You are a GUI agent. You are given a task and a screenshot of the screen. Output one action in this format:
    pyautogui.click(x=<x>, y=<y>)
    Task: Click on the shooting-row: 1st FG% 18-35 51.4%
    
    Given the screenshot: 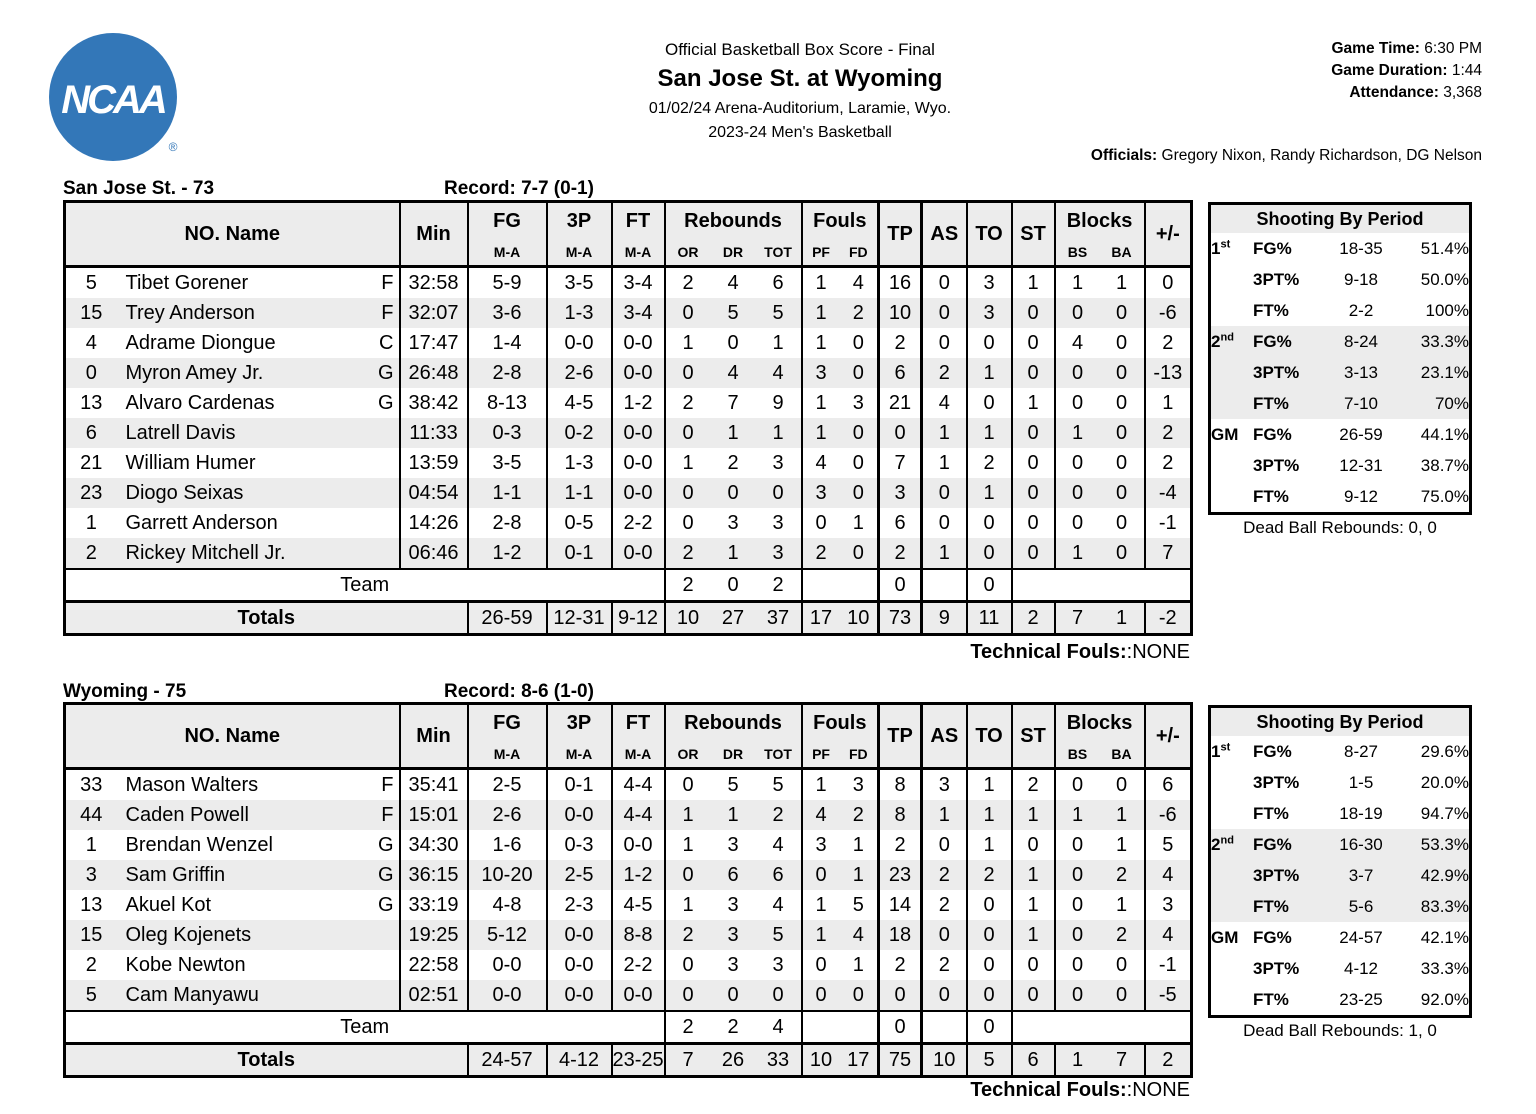 What is the action you would take?
    pyautogui.click(x=1340, y=248)
    